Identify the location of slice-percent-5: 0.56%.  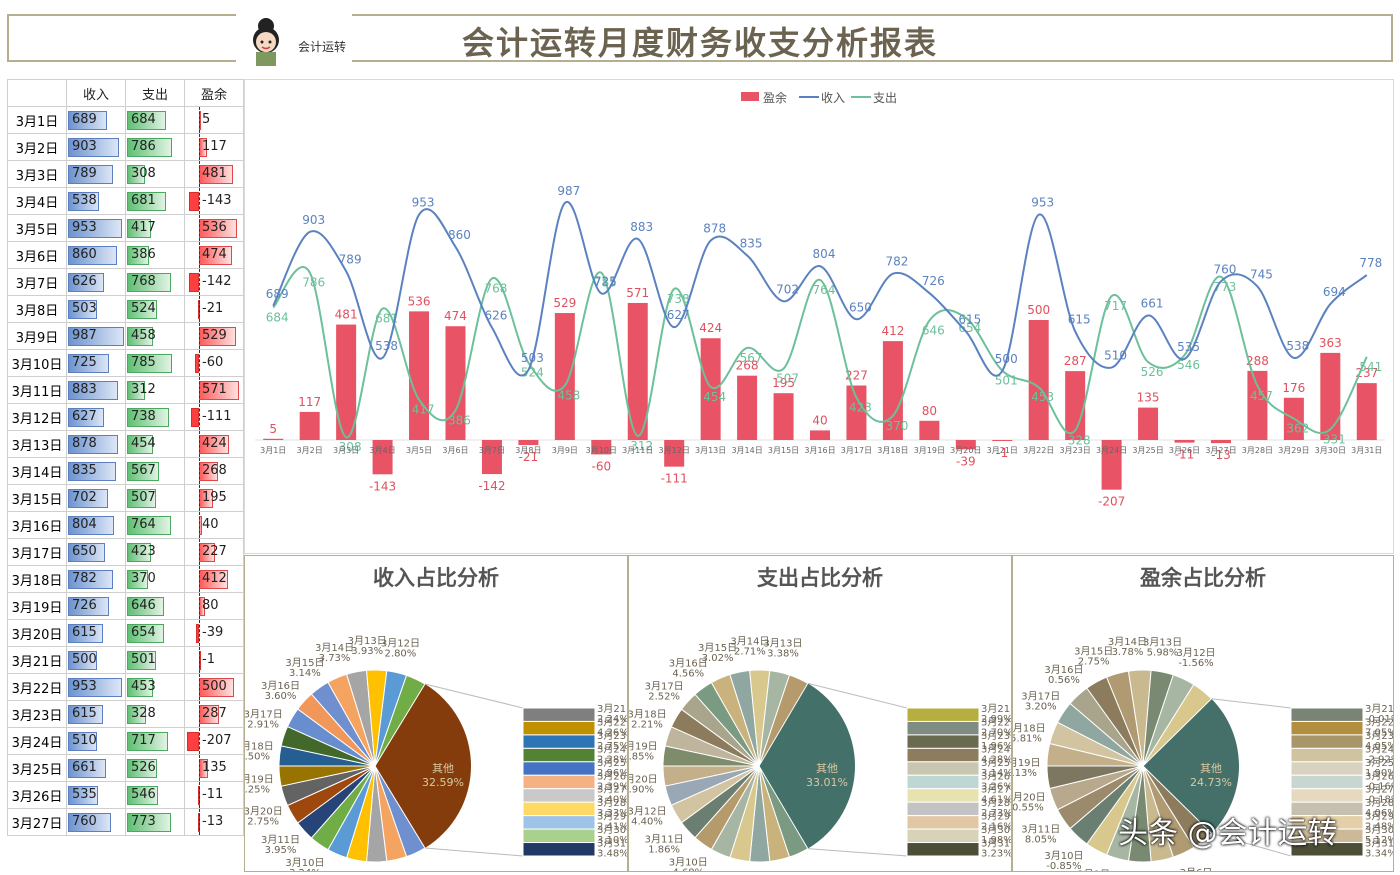
(1064, 680).